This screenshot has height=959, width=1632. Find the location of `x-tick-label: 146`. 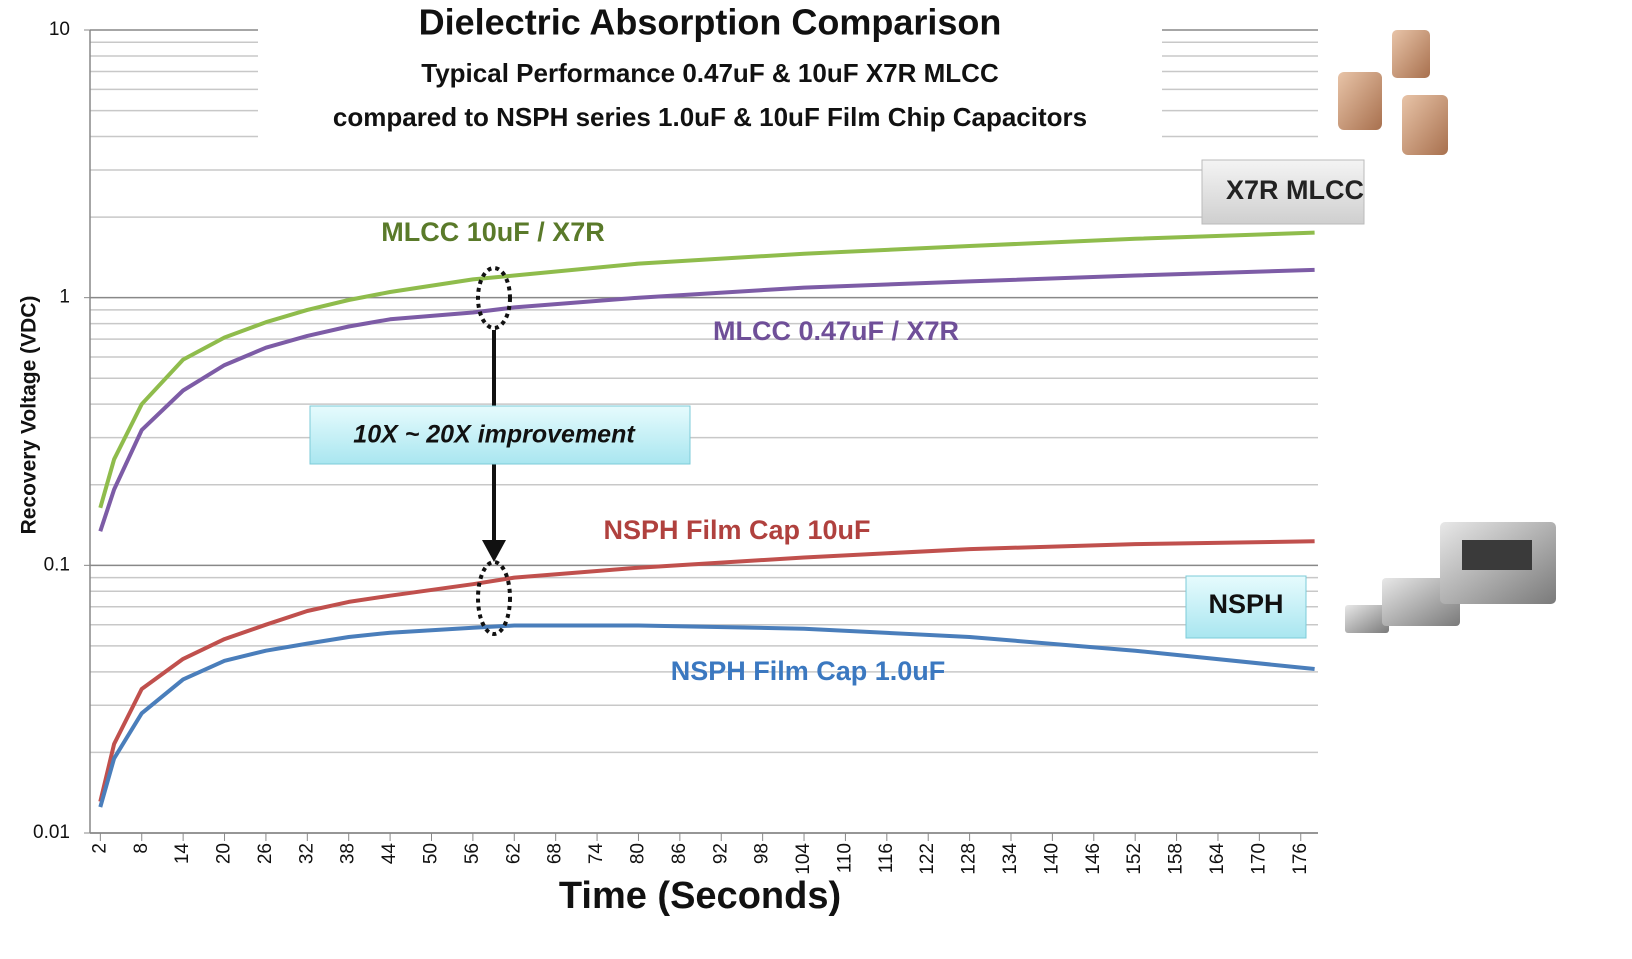

x-tick-label: 146 is located at coordinates (1093, 859).